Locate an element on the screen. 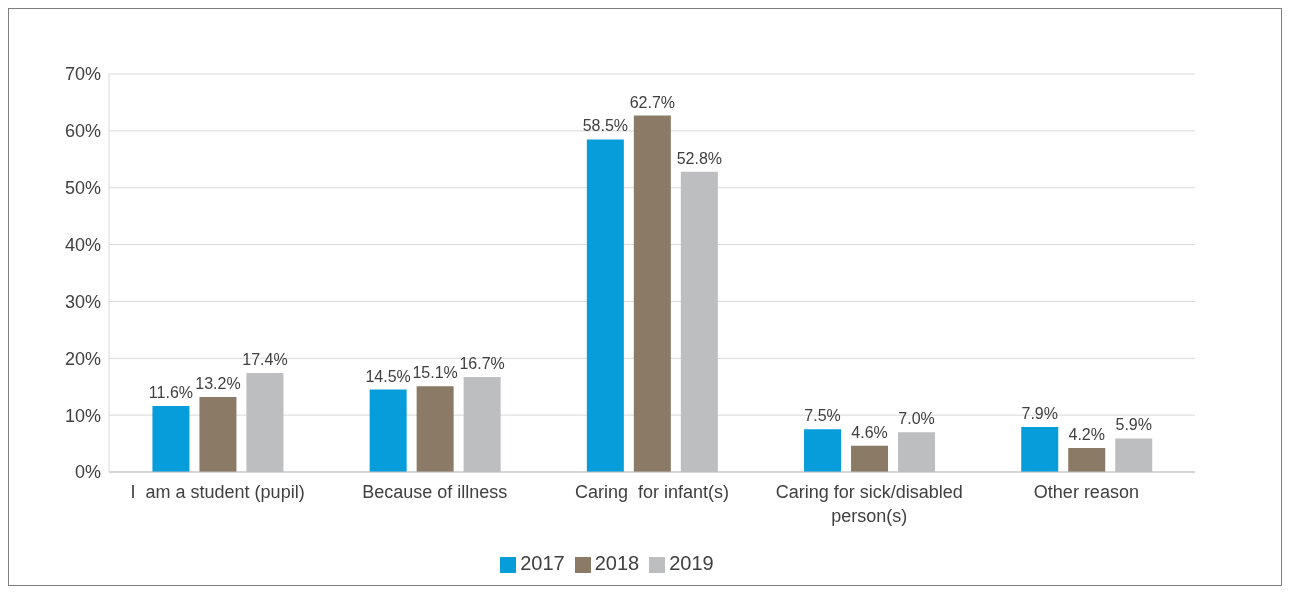 The width and height of the screenshot is (1289, 592). x-tick-label: Caring for sick/disabled person(s) is located at coordinates (869, 504).